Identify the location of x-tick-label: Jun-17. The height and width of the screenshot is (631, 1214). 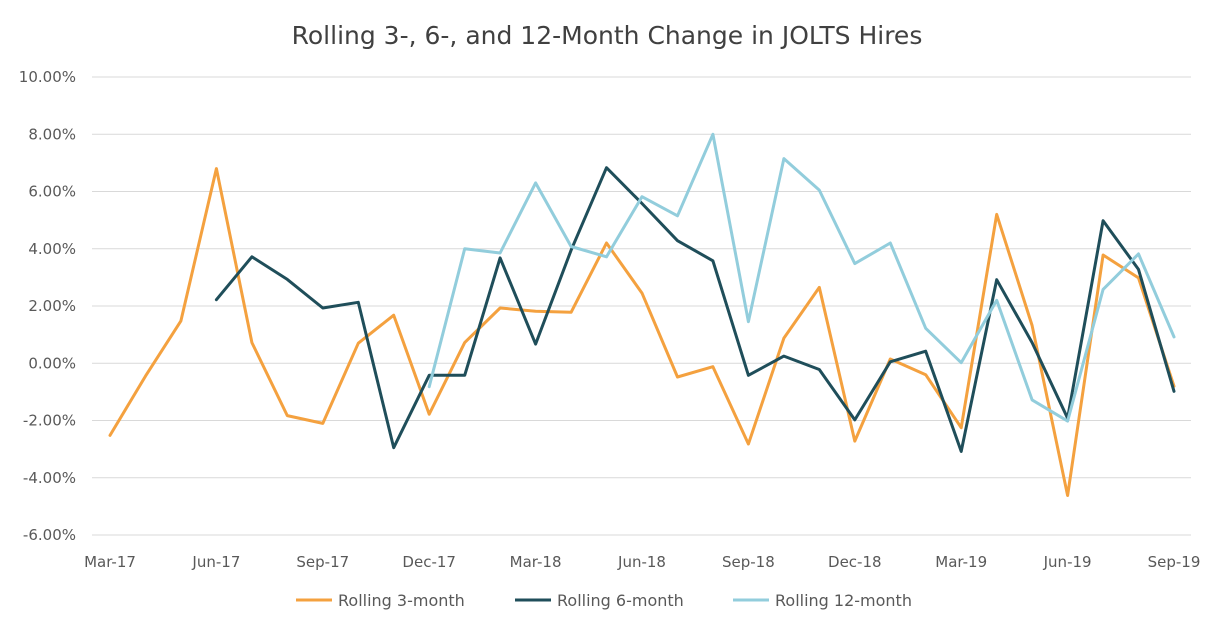
(215, 562).